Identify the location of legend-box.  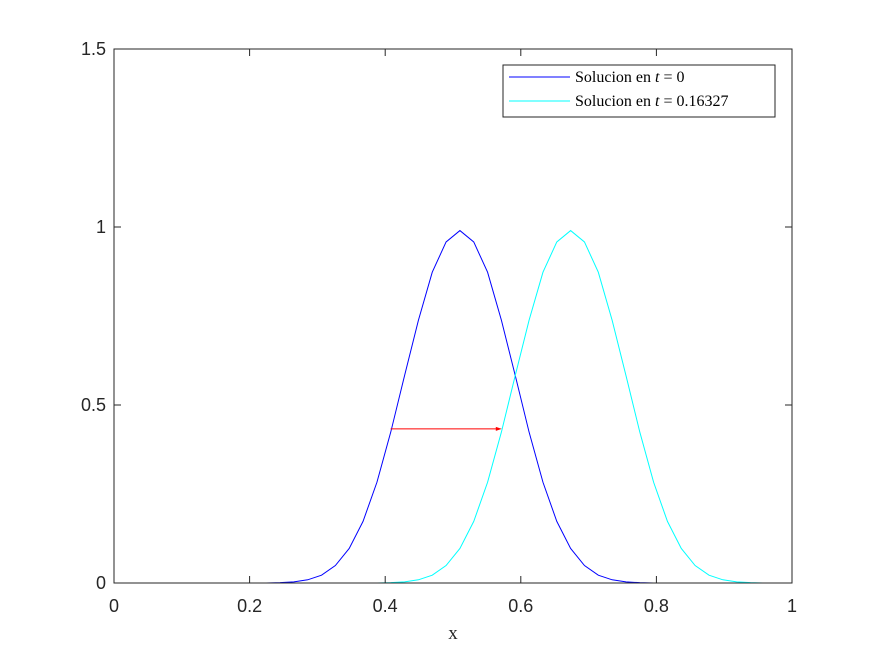
(639, 91).